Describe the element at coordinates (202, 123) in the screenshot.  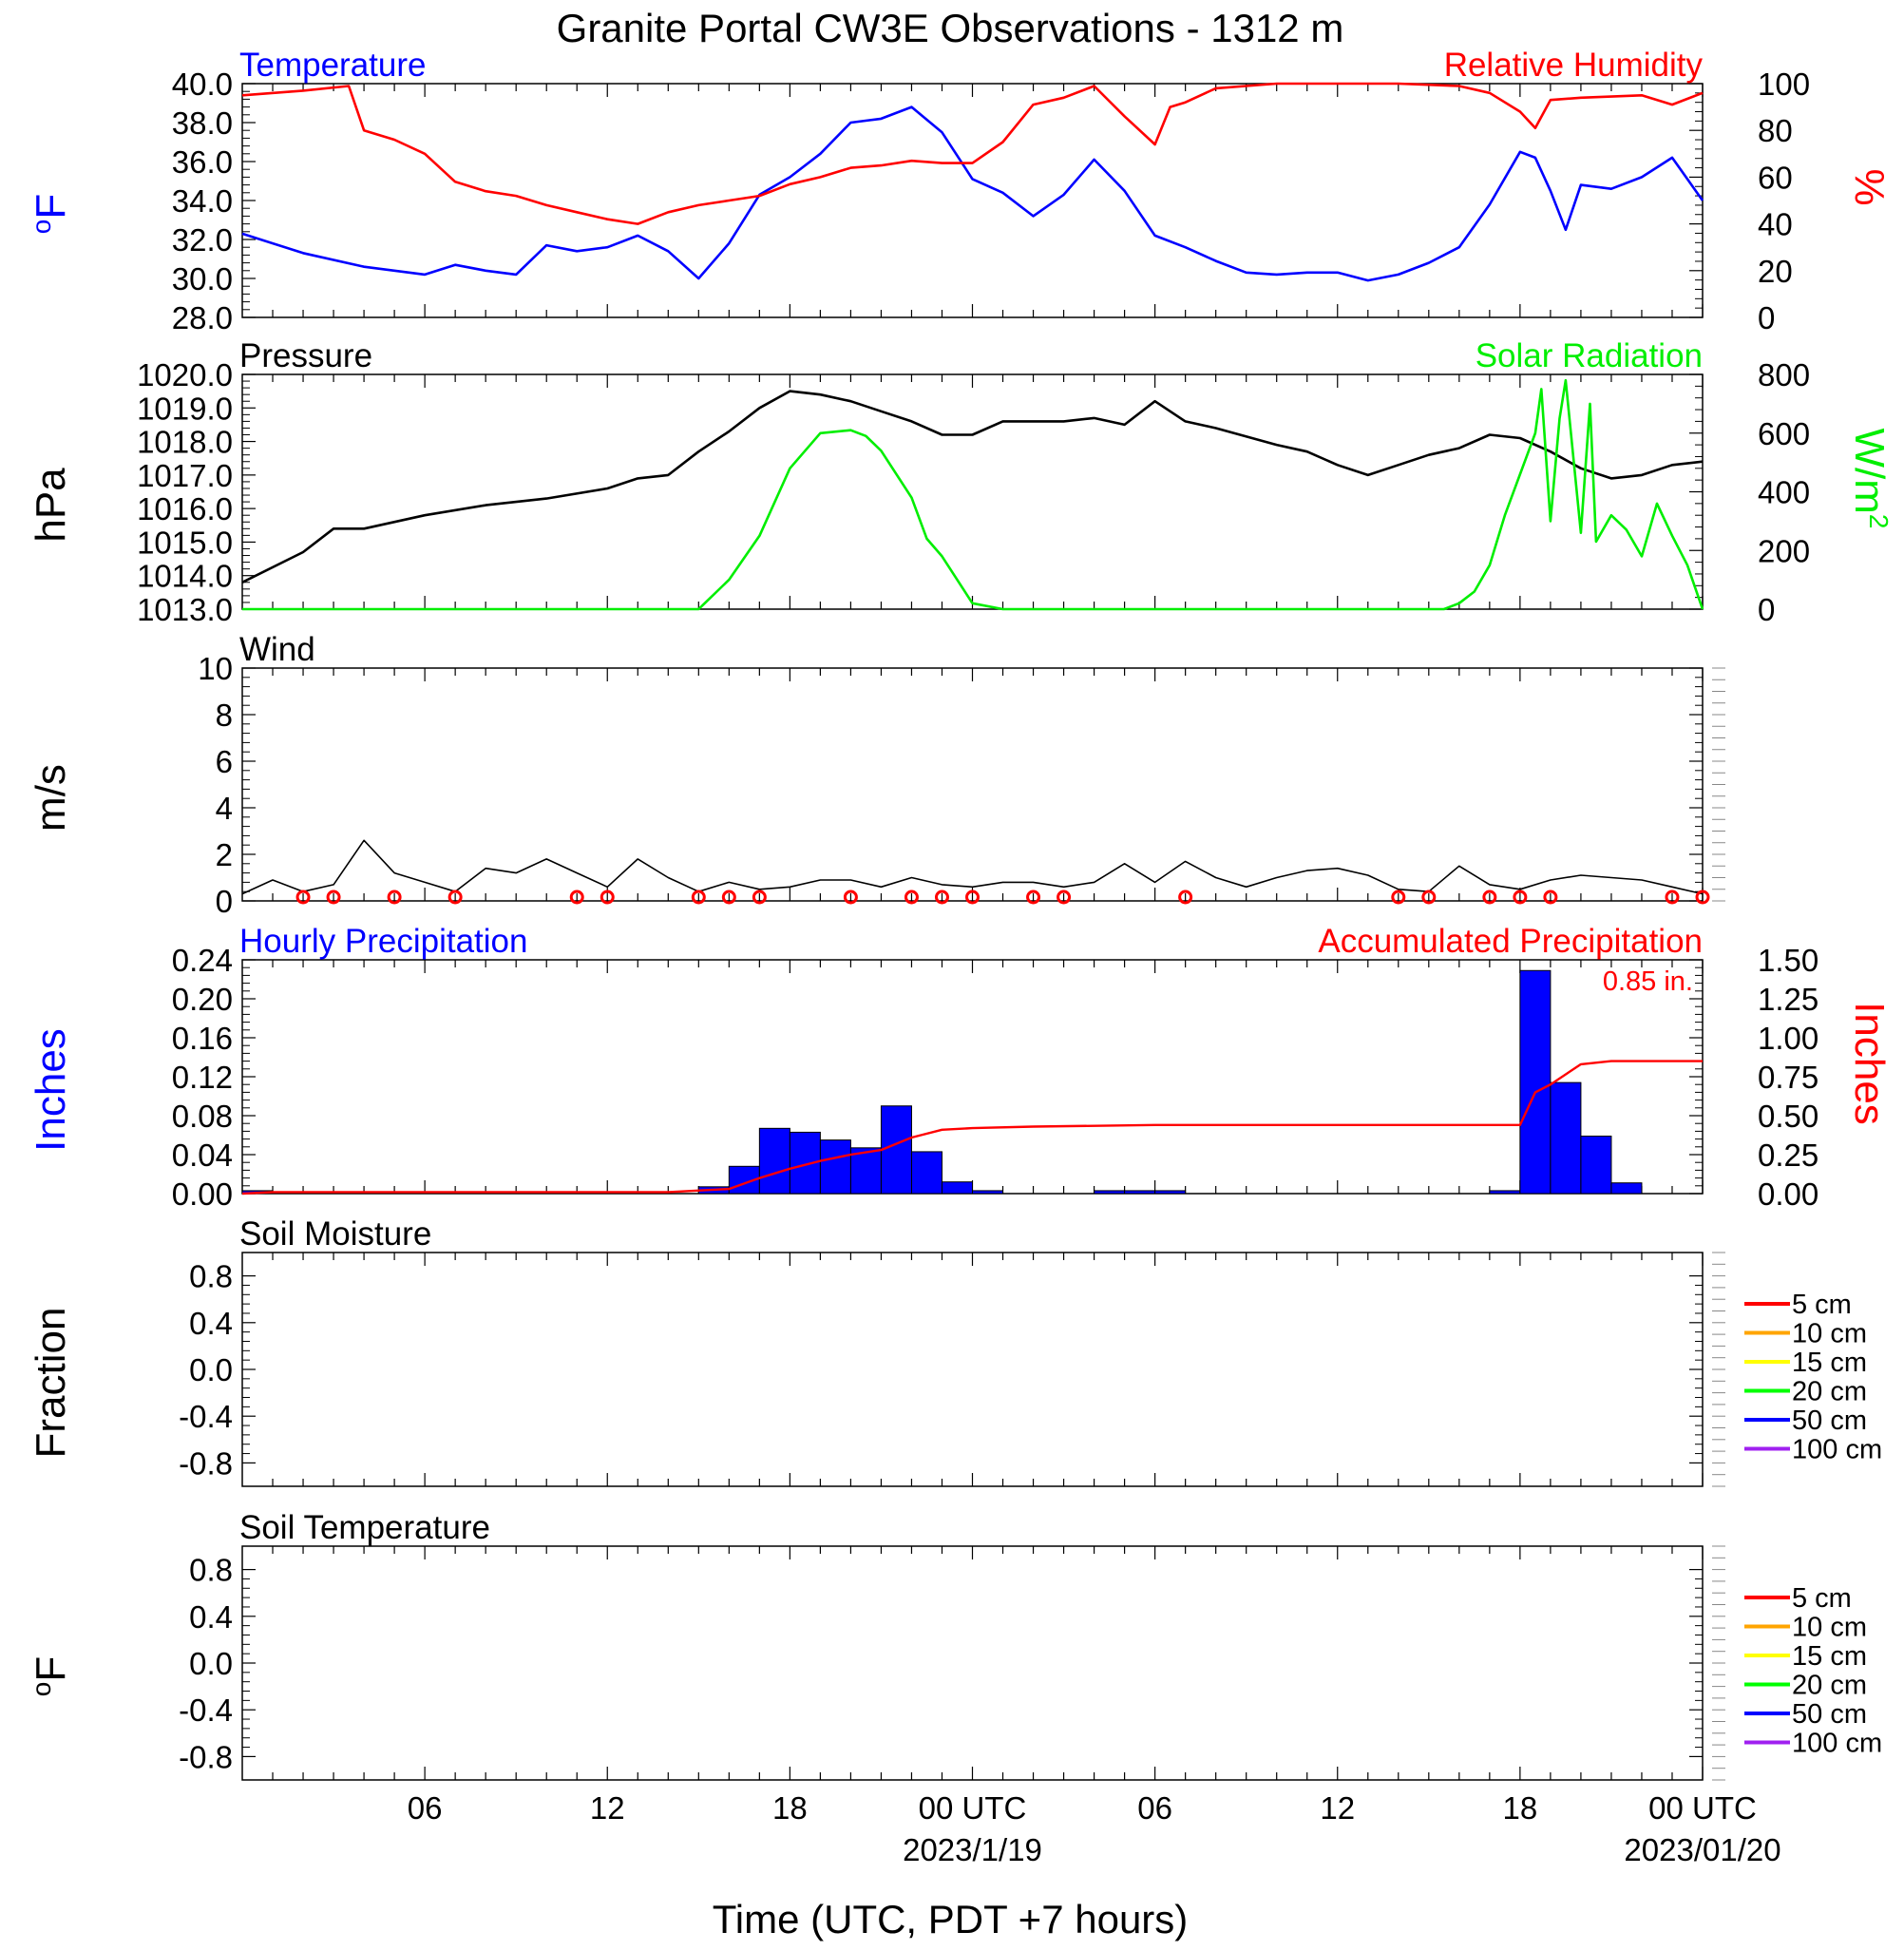
I see `y-tick-label-left: 38.0` at that location.